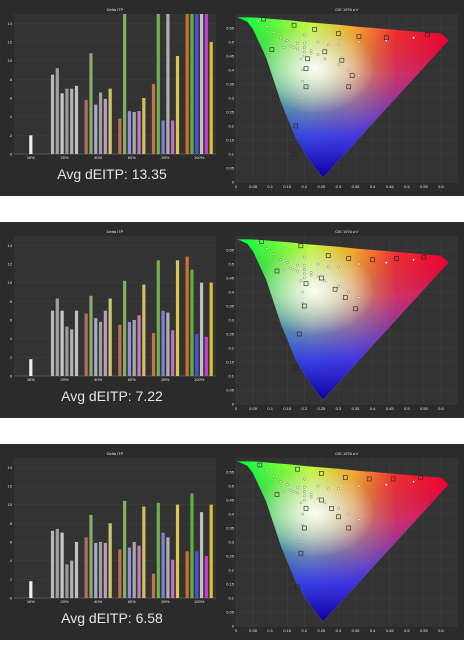 The height and width of the screenshot is (648, 464). I want to click on x-tick-label: 0.35, so click(356, 186).